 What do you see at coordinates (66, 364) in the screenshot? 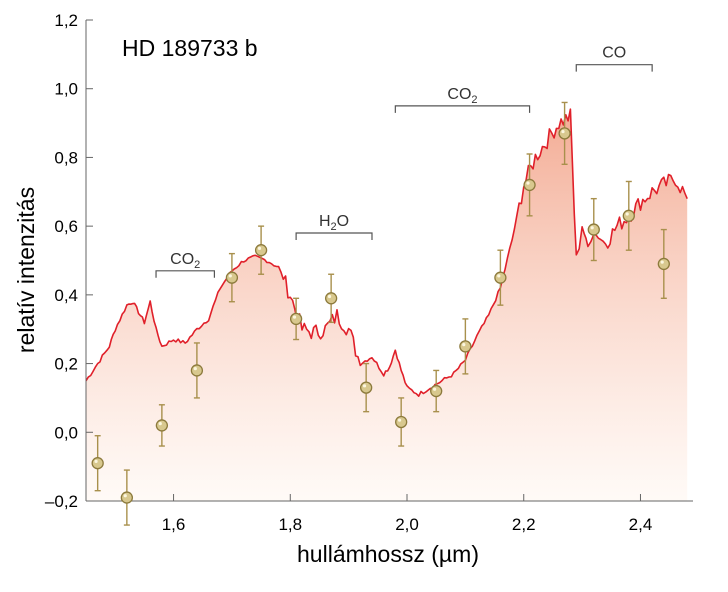
I see `y-tick-label: 0,2` at bounding box center [66, 364].